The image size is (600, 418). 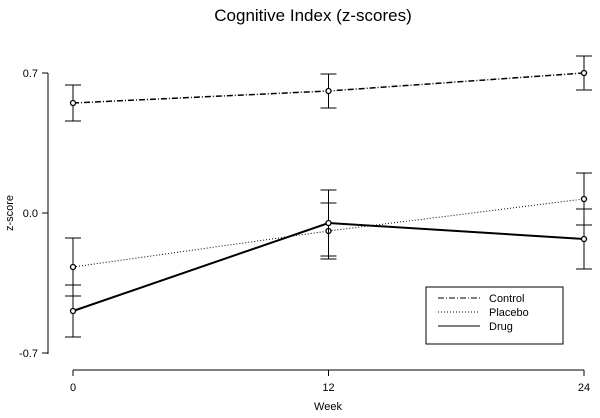 I want to click on legend-box, so click(x=494, y=315).